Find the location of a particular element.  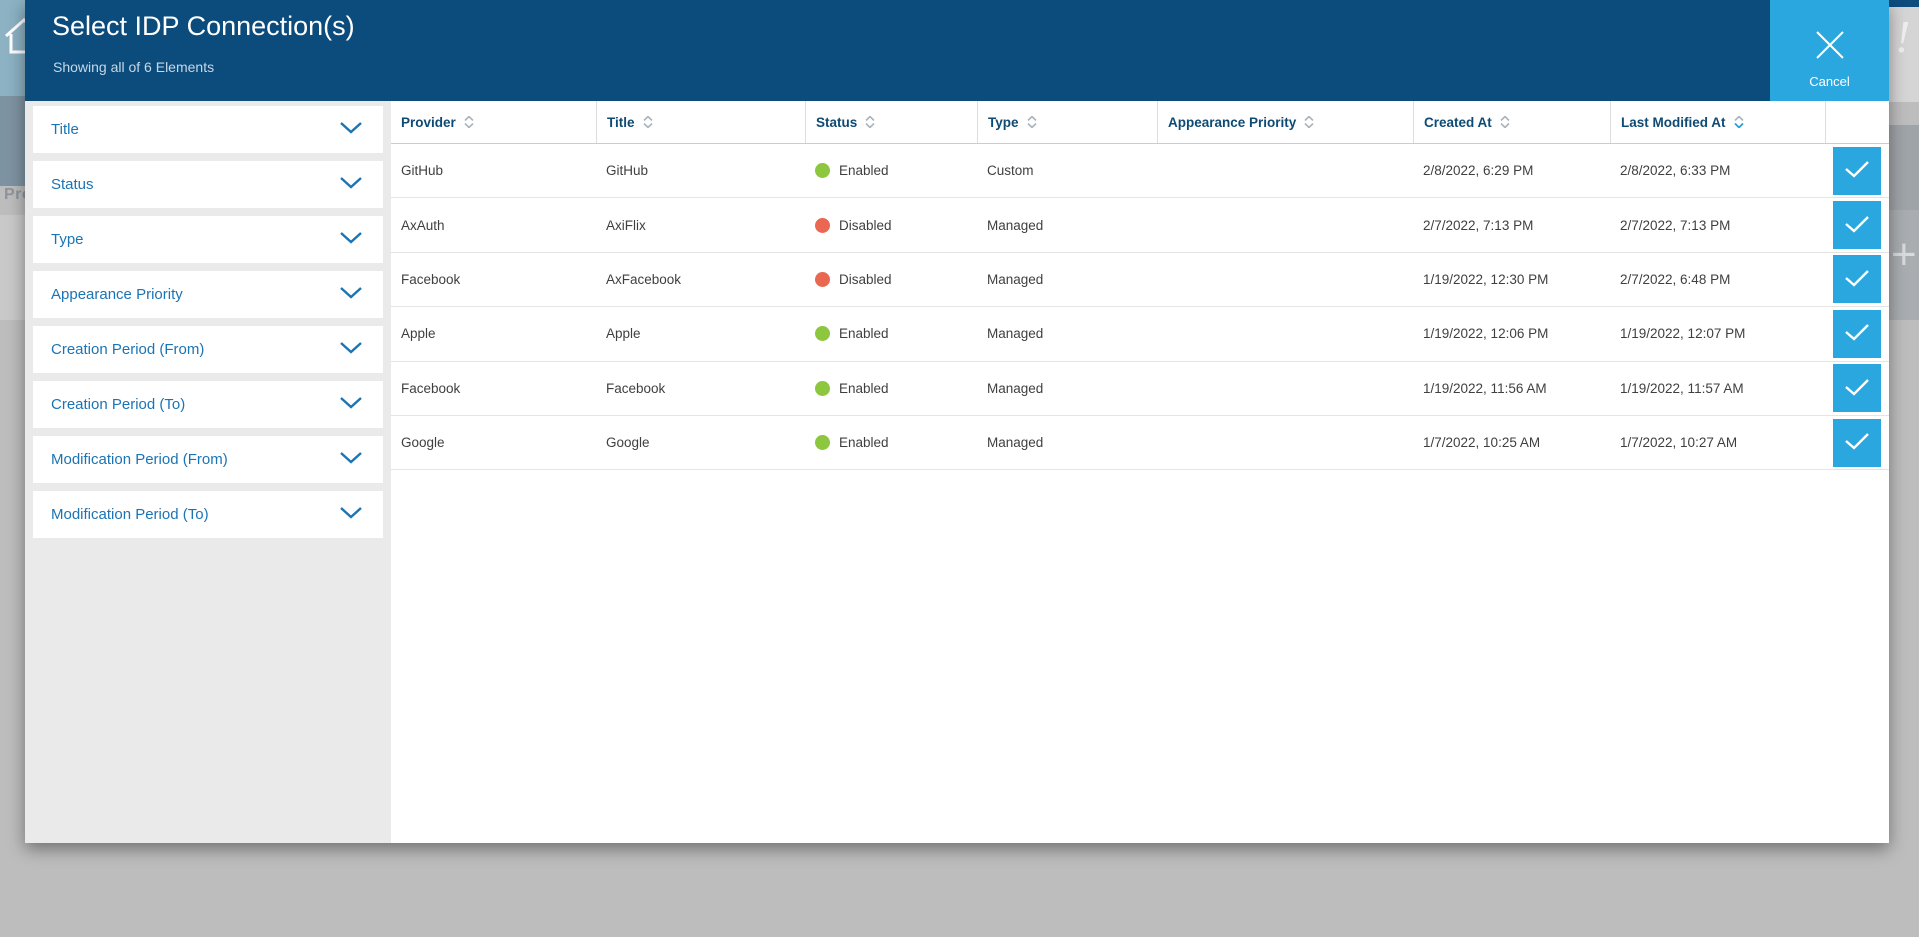

cell-created-at: 2/7/2022, 7:13 PM is located at coordinates (1478, 225).